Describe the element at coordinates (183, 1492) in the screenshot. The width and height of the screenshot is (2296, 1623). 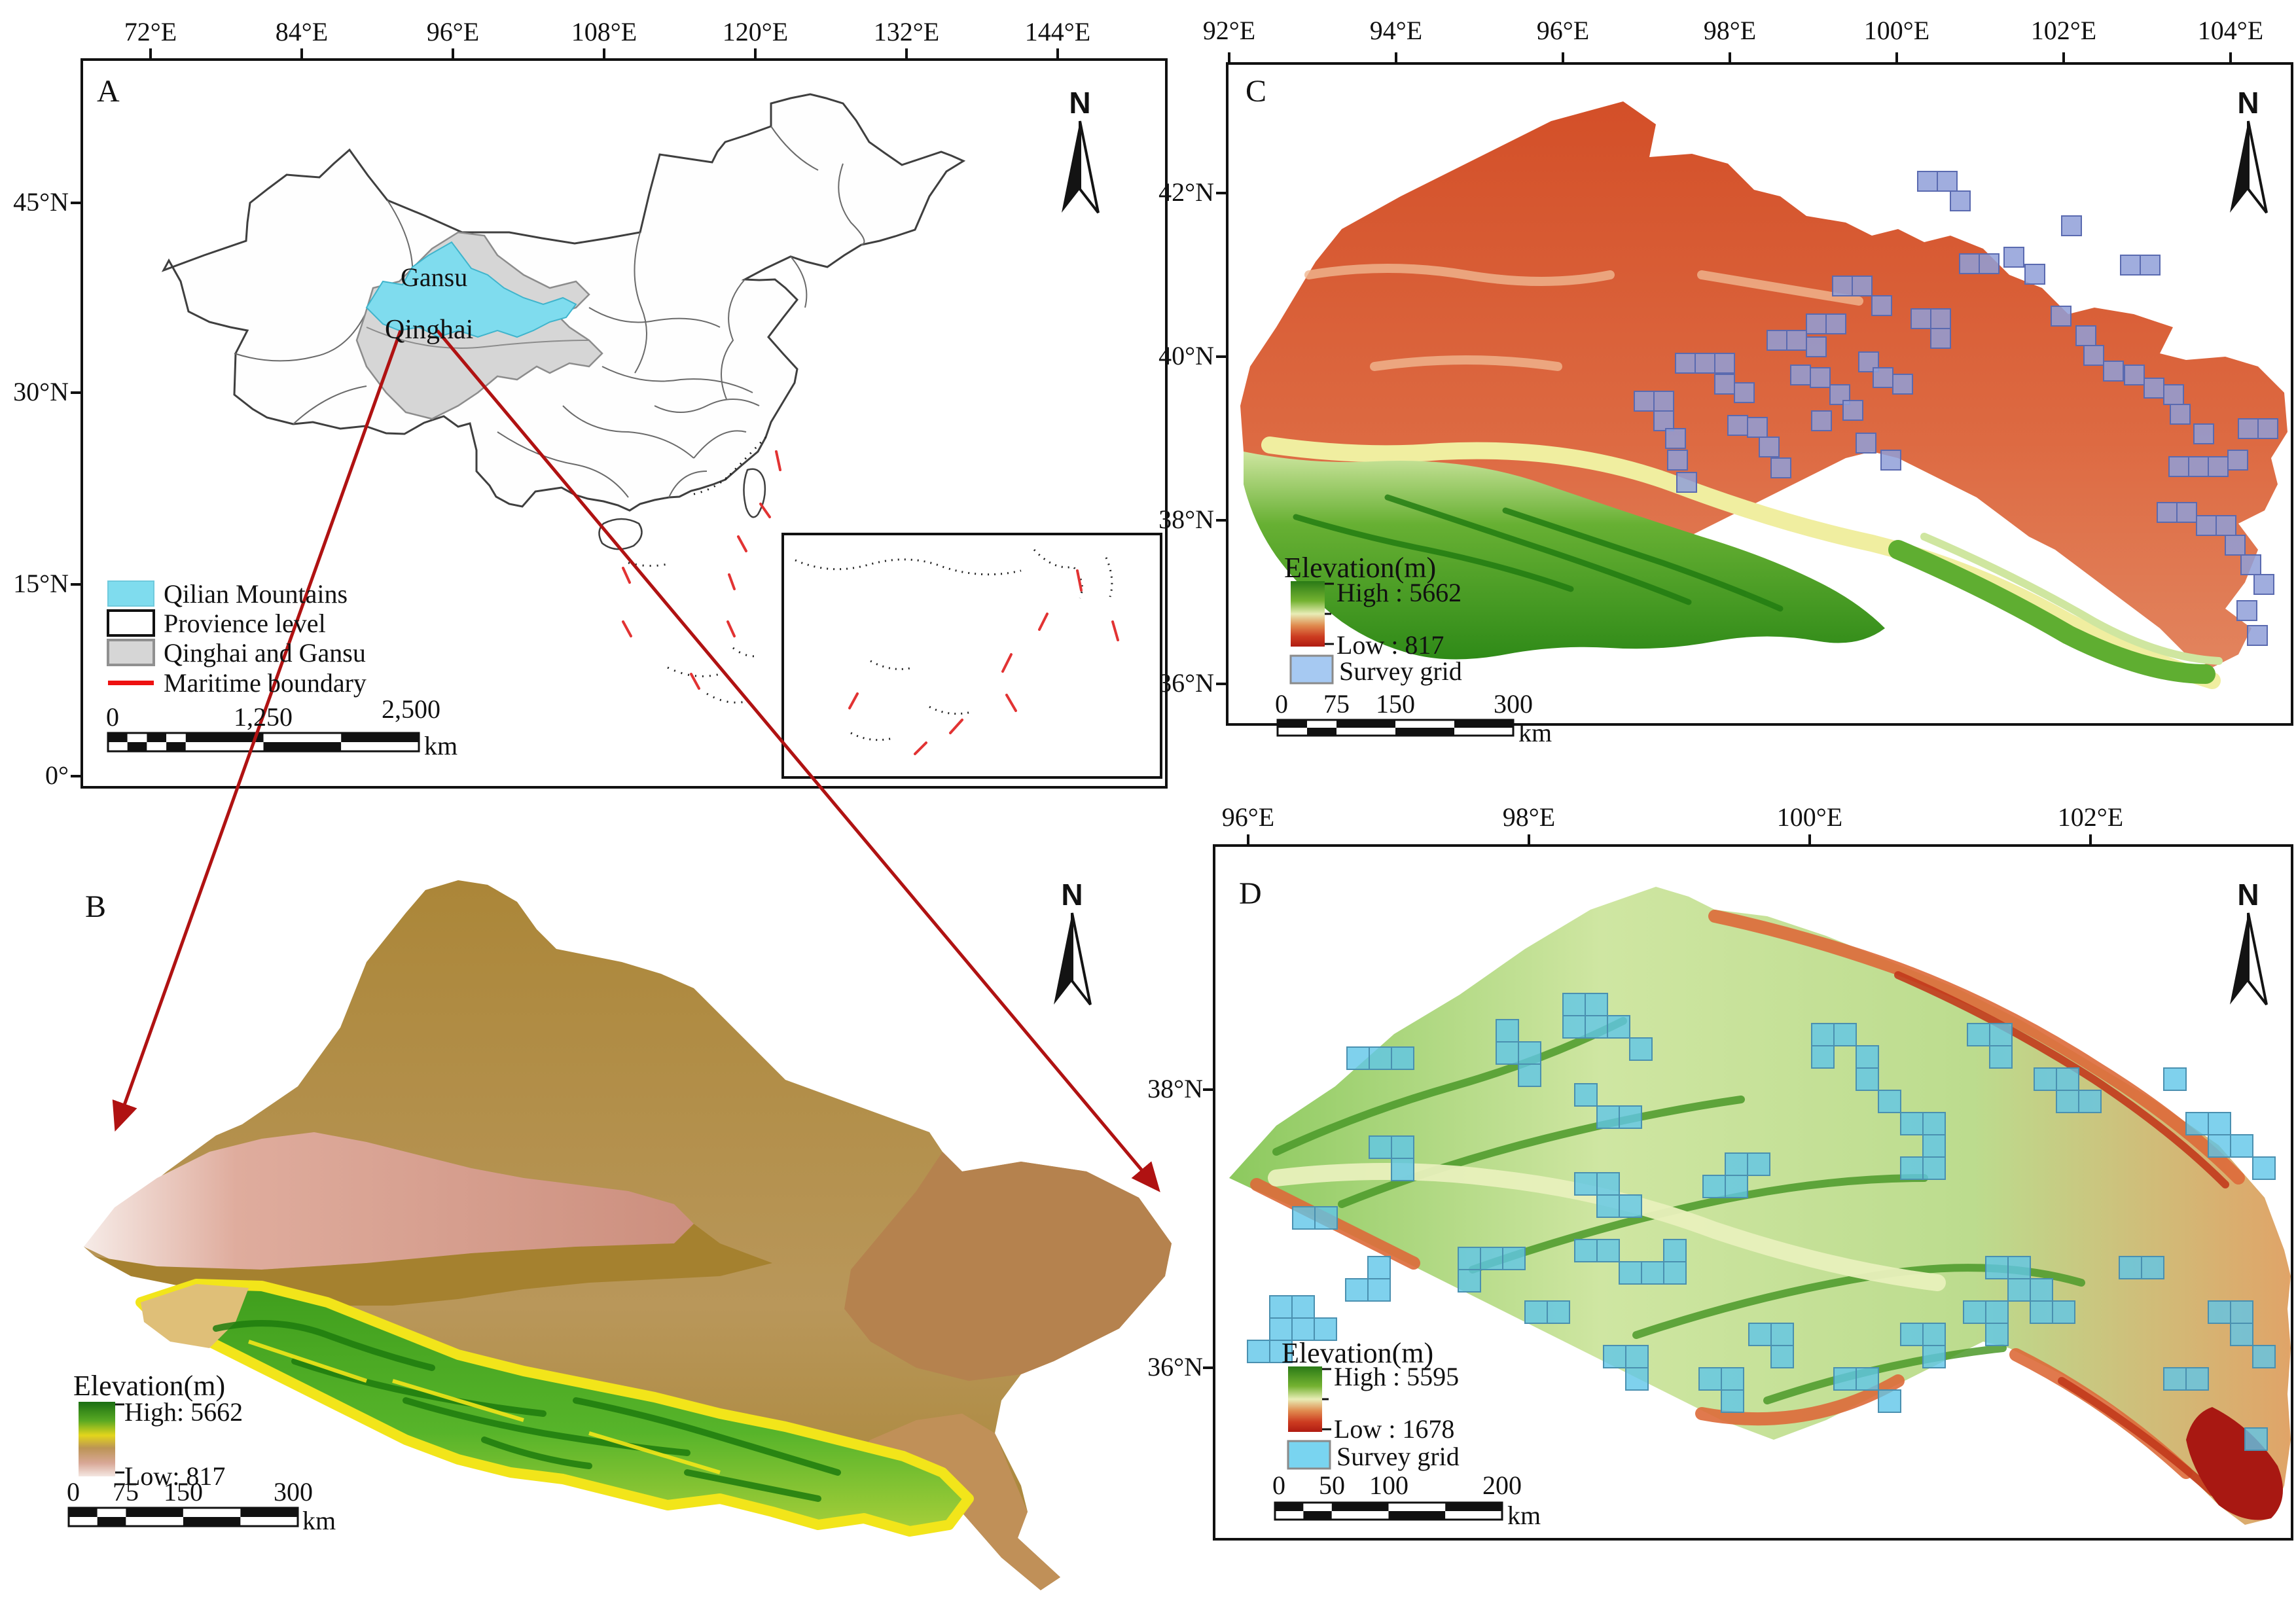
I see `b-scale-150: 150` at that location.